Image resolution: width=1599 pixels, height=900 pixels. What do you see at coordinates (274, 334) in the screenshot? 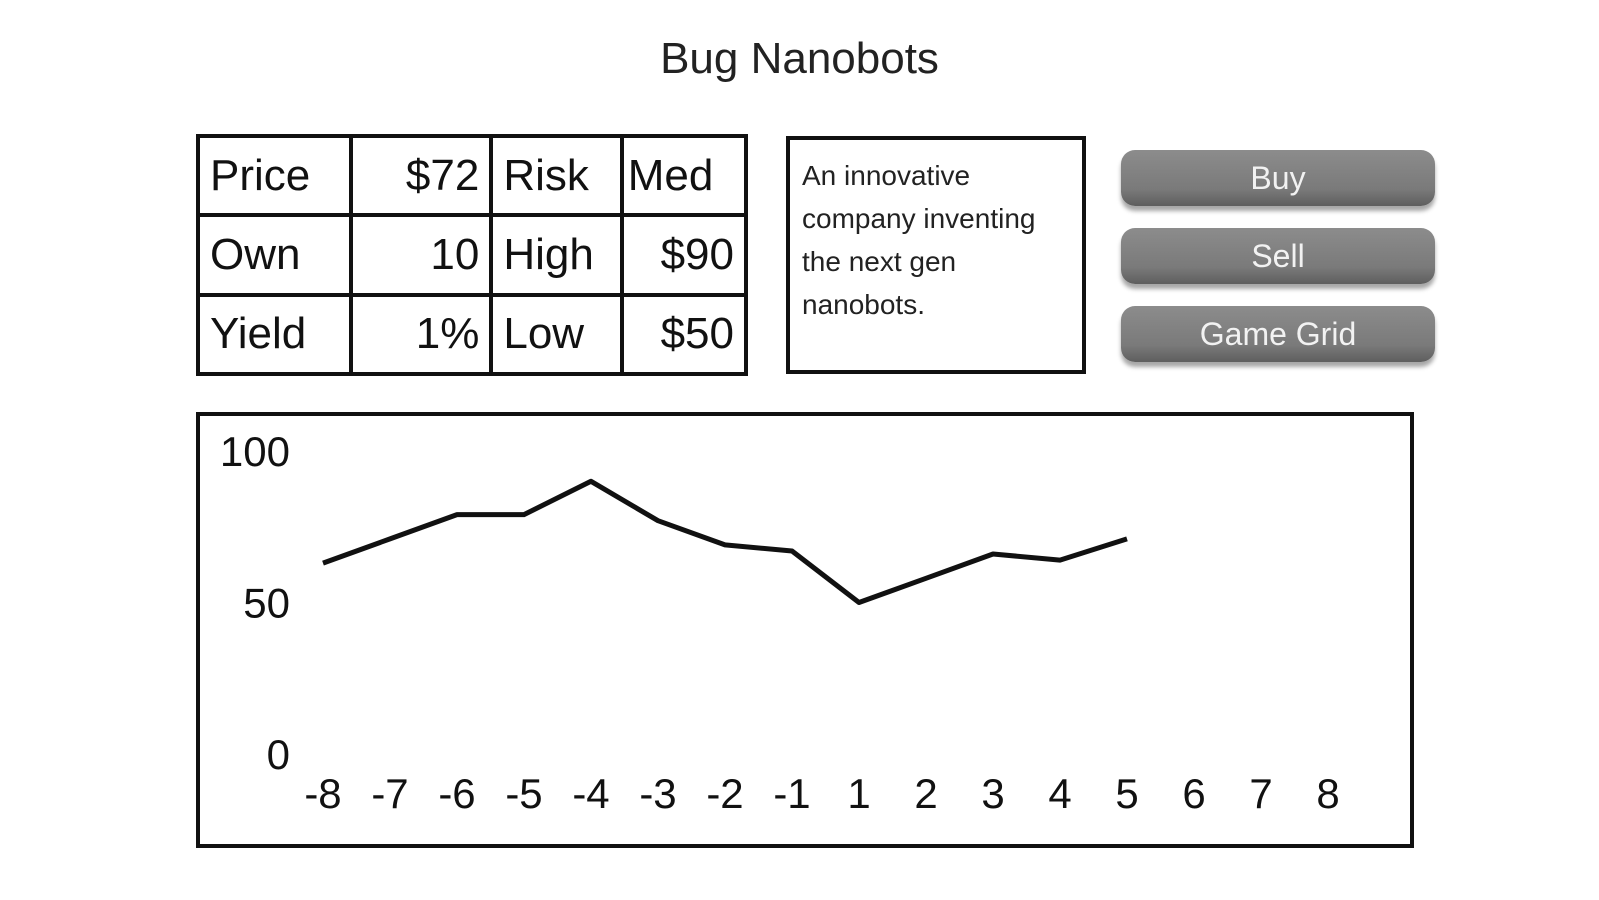
I see `yield-label: Yield` at bounding box center [274, 334].